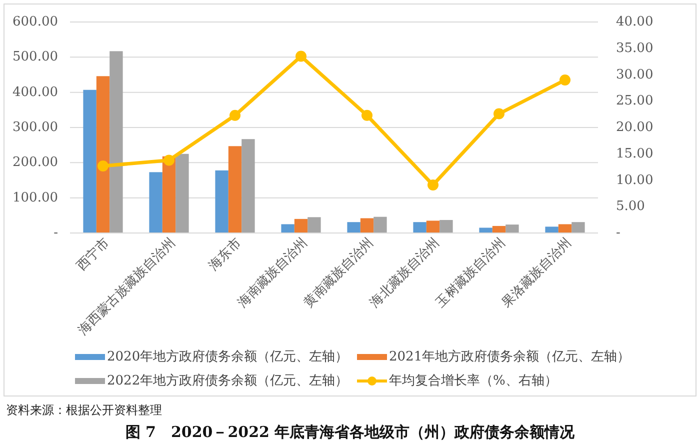 The width and height of the screenshot is (700, 444). Describe the element at coordinates (227, 356) in the screenshot. I see `legend-label: 2020年地方政府债务余额（亿元、左轴）` at that location.